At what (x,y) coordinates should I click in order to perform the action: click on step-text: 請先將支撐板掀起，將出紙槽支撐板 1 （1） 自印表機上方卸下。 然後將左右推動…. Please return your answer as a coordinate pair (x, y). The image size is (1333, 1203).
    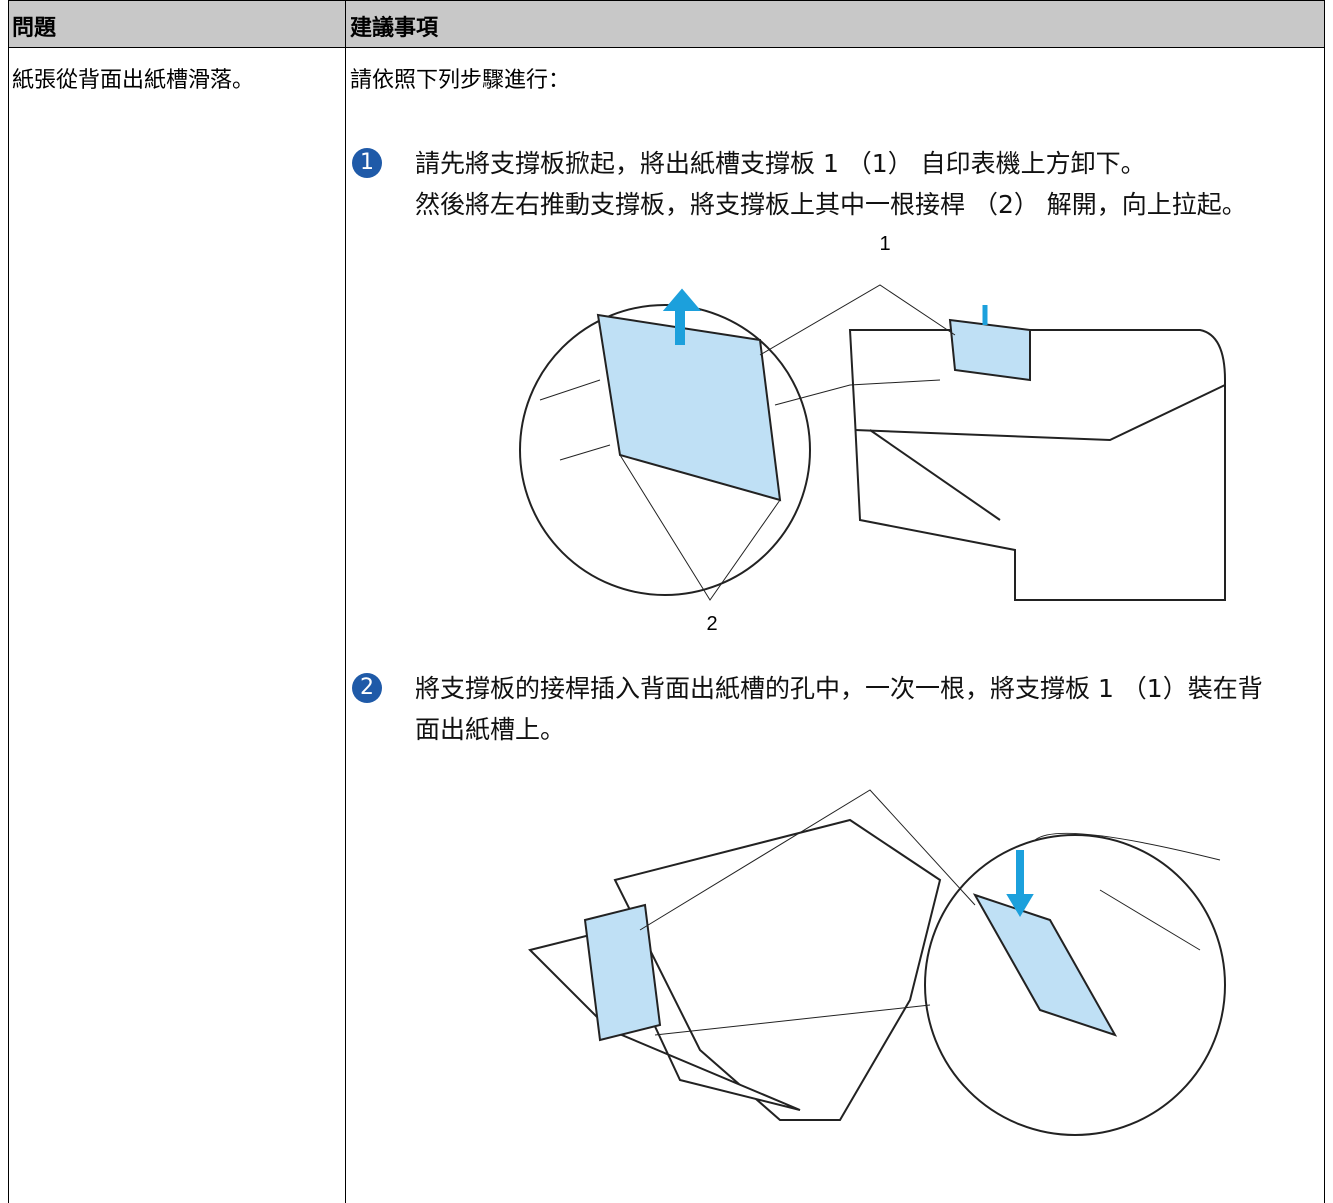
    Looking at the image, I should click on (865, 184).